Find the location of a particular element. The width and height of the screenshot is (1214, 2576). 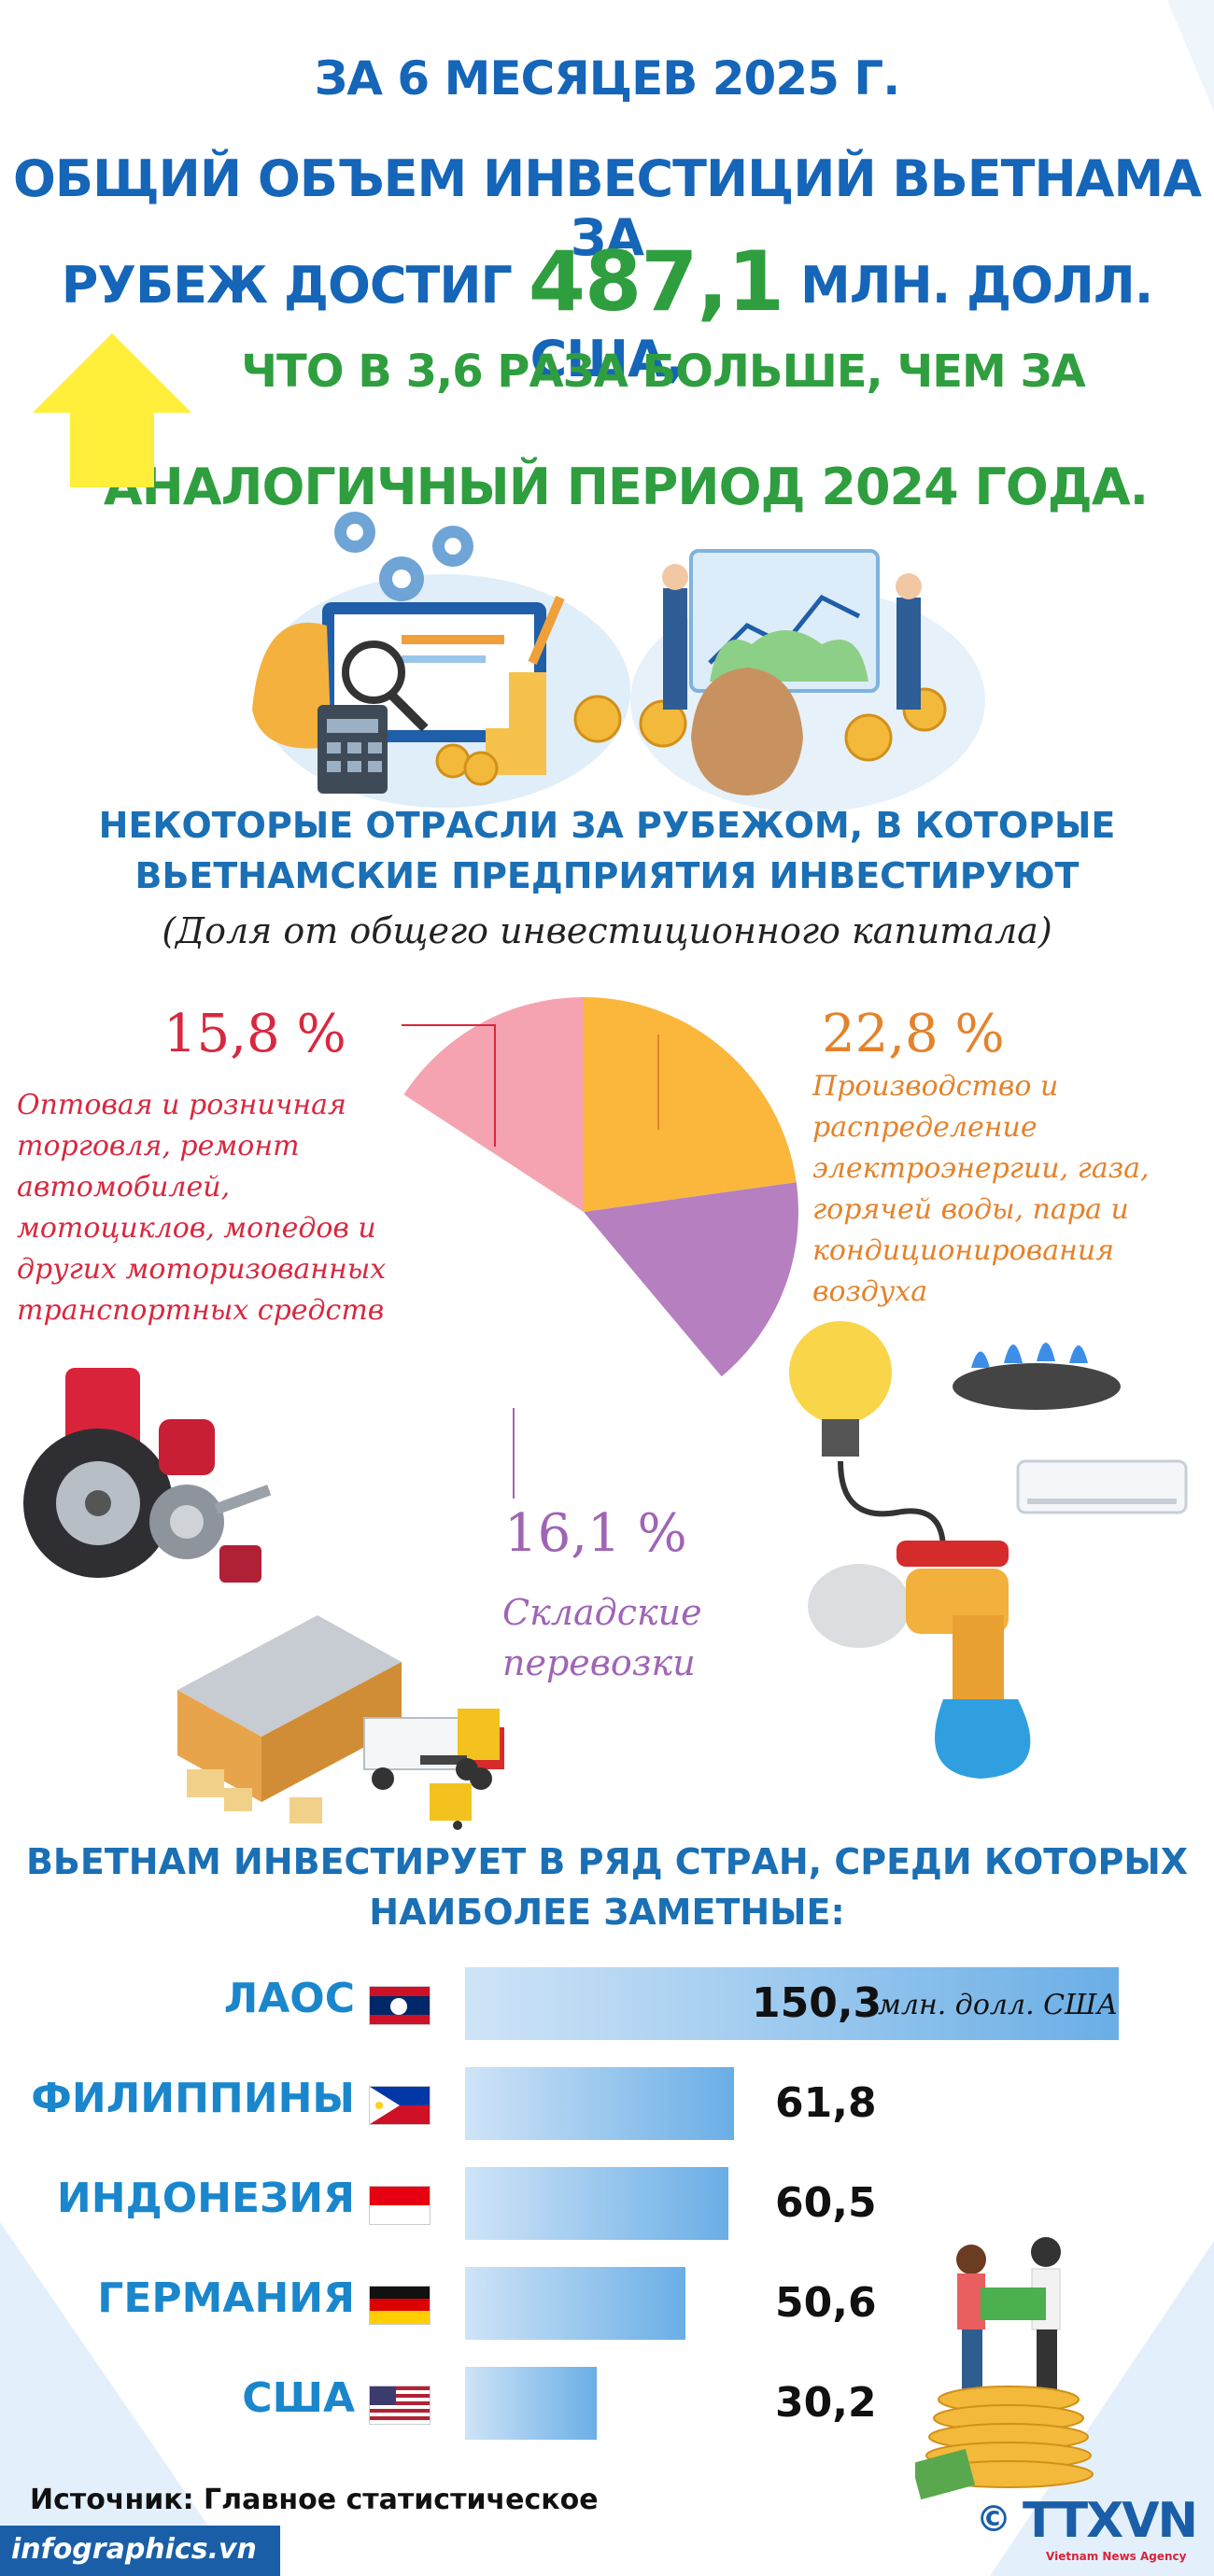

headline-post: МЛН. ДОЛЛ. США, is located at coordinates (841, 322).